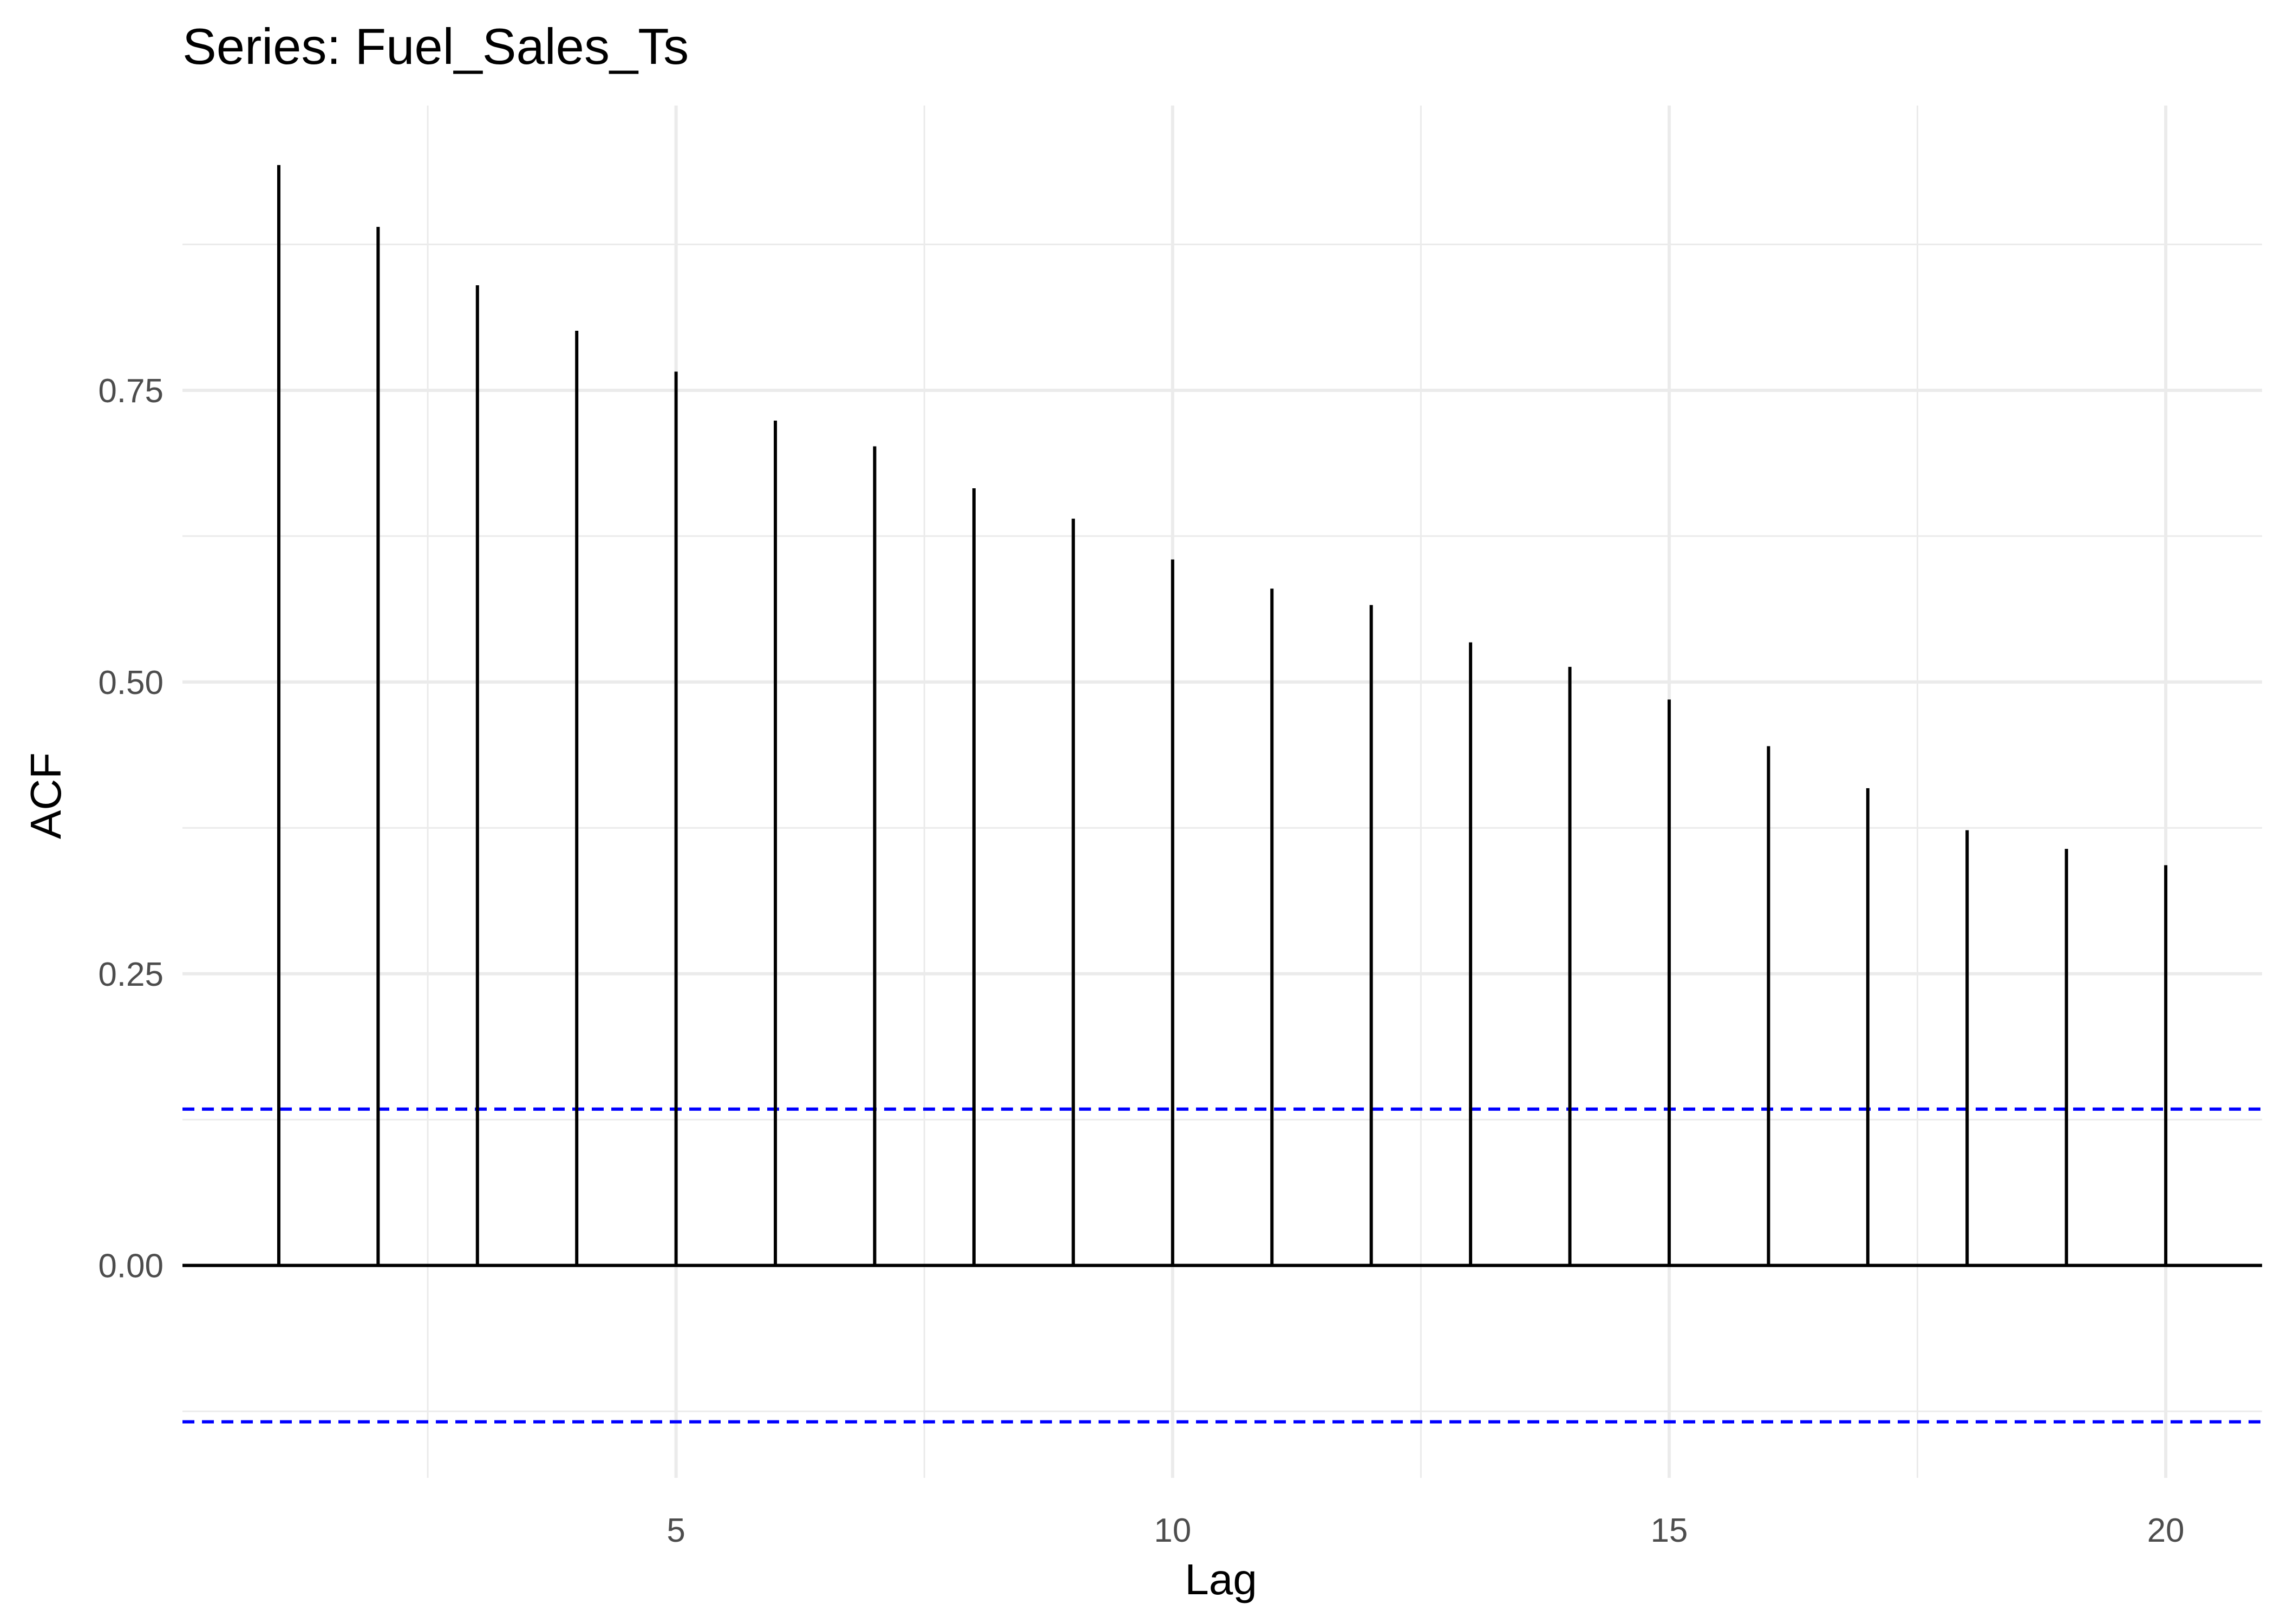 This screenshot has height=1624, width=2274. What do you see at coordinates (436, 46) in the screenshot?
I see `chart-title: Series: Fuel_Sales_Ts` at bounding box center [436, 46].